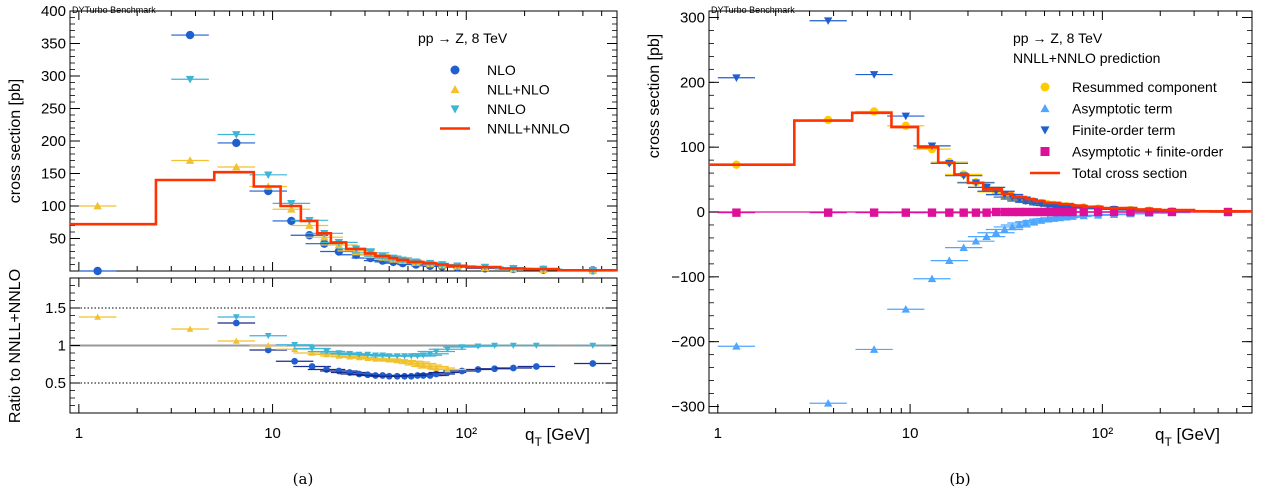  Describe the element at coordinates (692, 17) in the screenshot. I see `main-b-ytick-label: 300` at that location.